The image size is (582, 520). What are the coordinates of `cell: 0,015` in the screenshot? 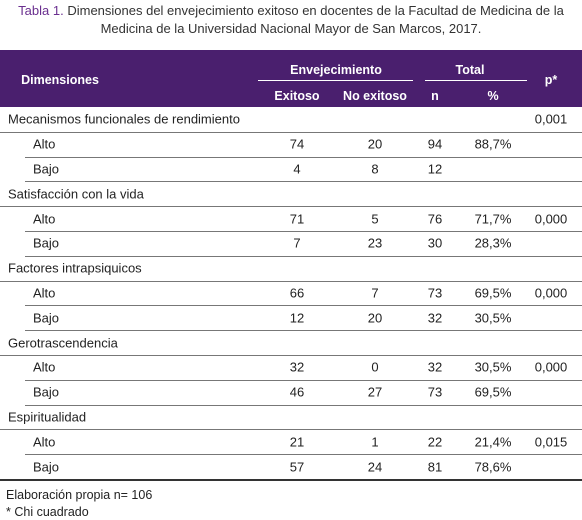 It's located at (551, 442).